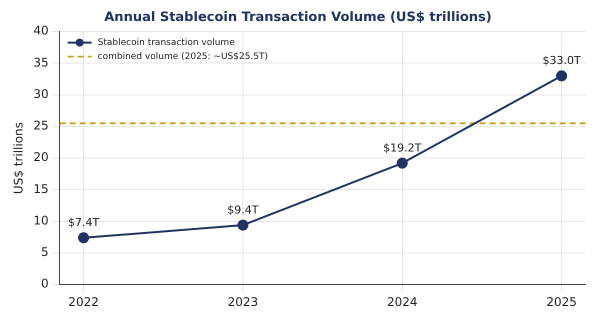 The image size is (600, 321). What do you see at coordinates (45, 283) in the screenshot?
I see `y-tick-label: 0` at bounding box center [45, 283].